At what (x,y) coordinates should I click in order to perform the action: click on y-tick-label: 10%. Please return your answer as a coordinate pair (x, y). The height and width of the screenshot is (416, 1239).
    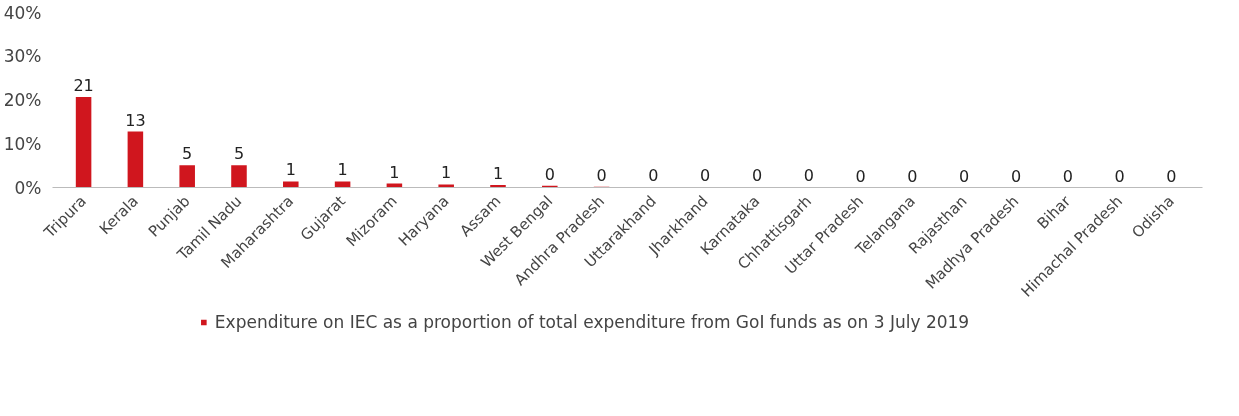
    Looking at the image, I should click on (22, 143).